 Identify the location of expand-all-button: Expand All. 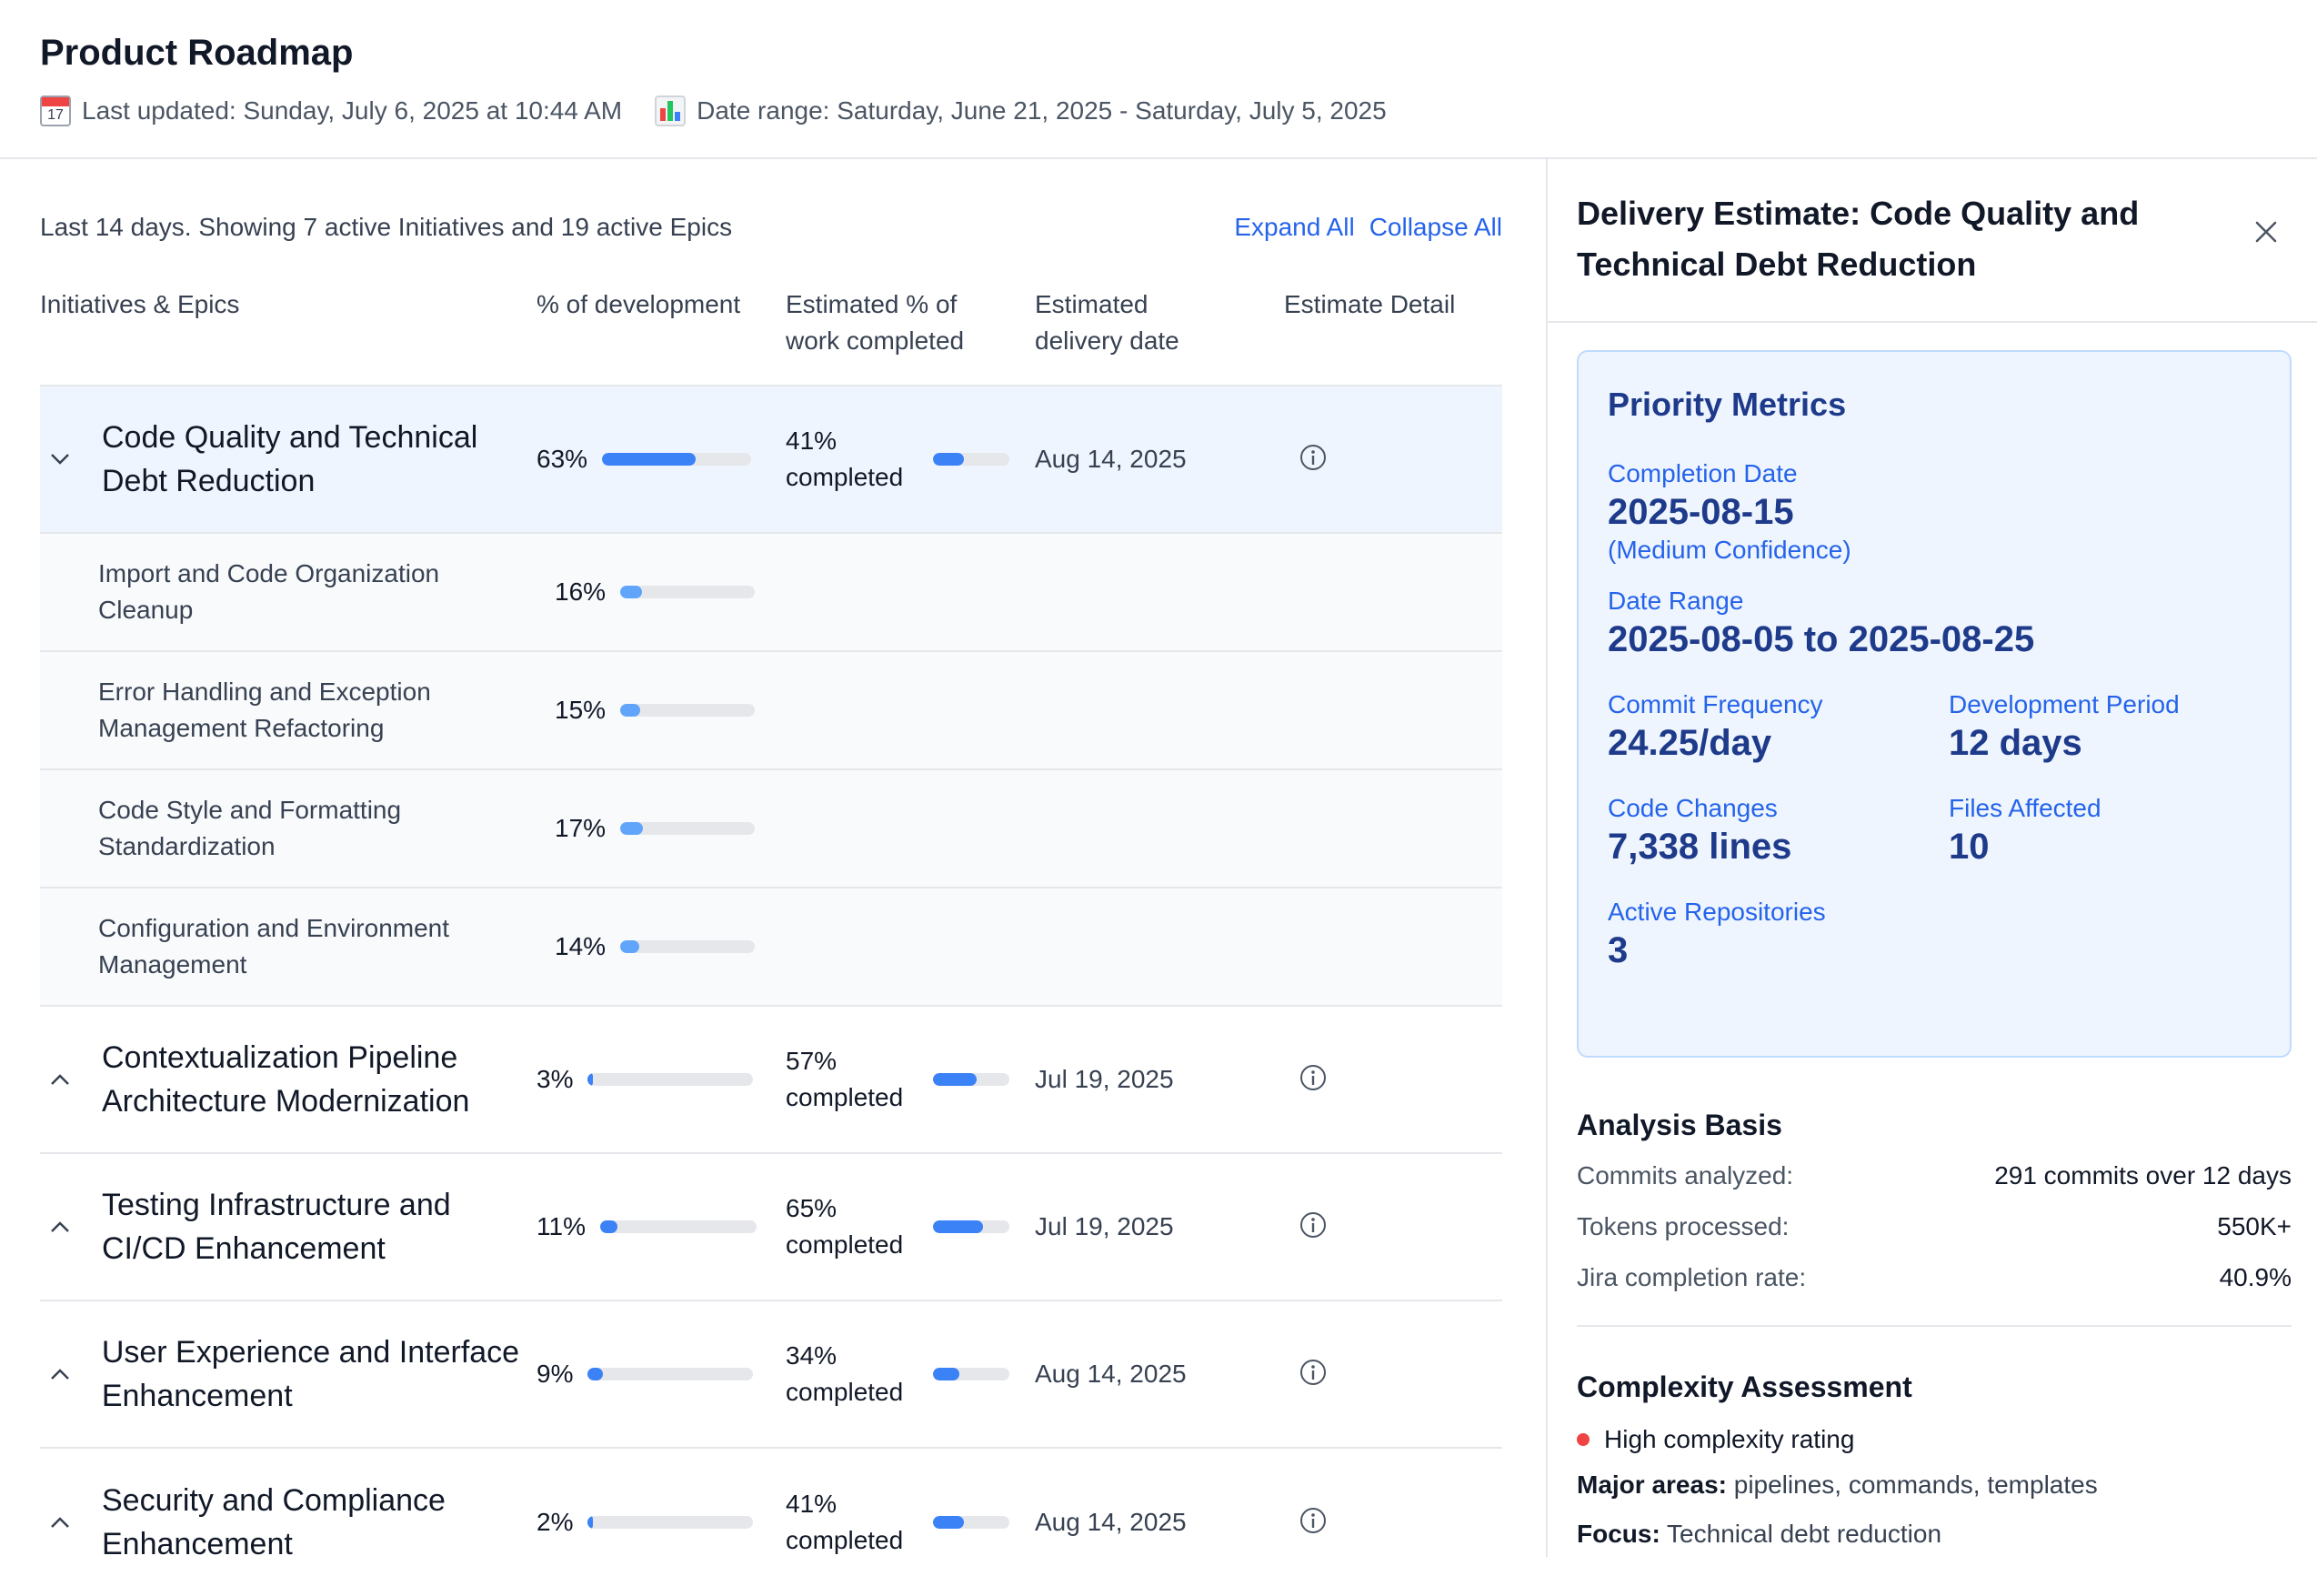
(1294, 227).